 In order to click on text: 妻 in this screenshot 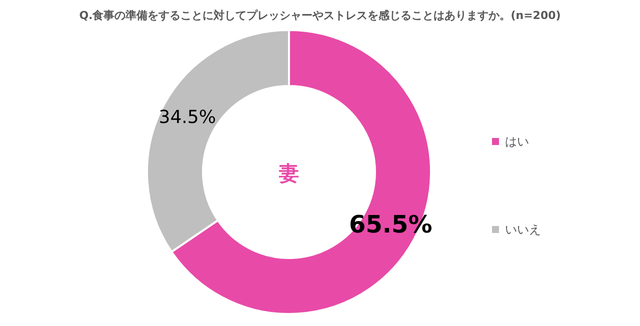, I will do `click(288, 173)`.